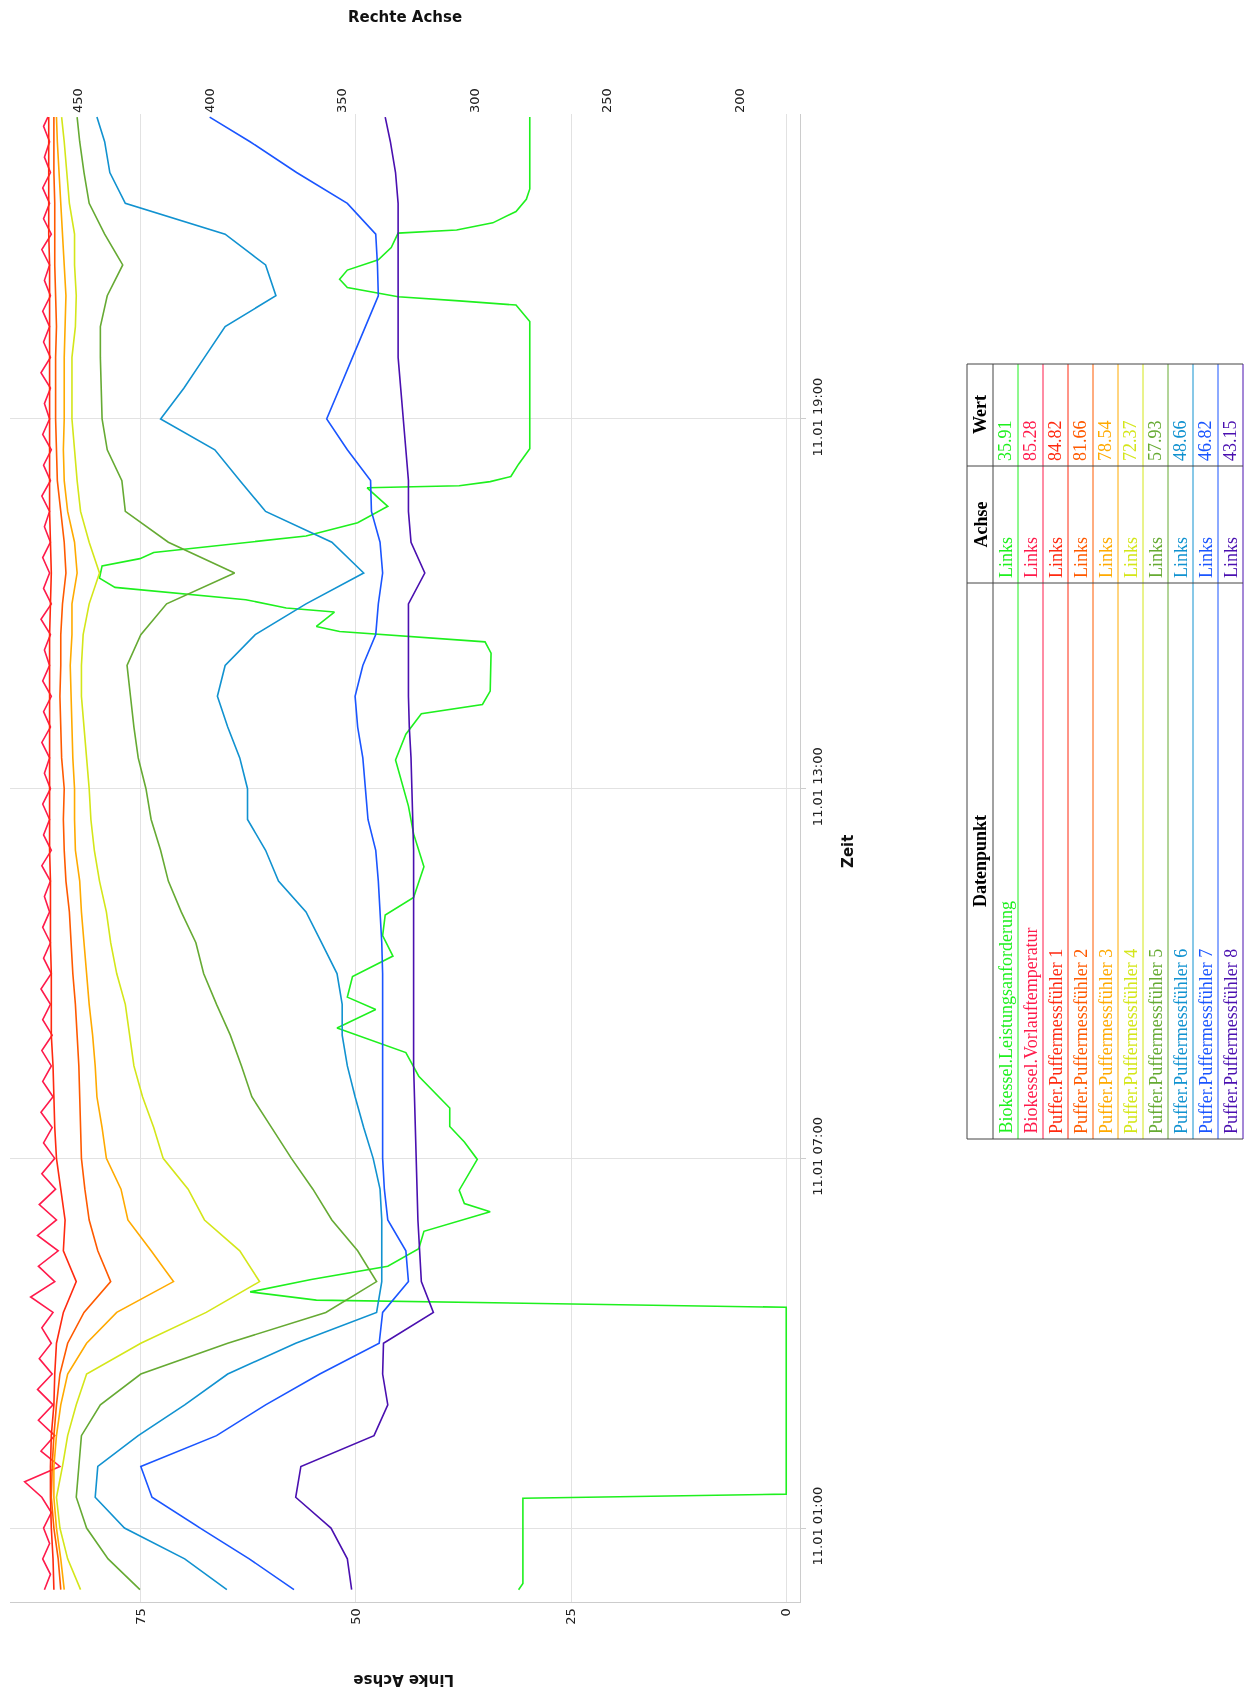  What do you see at coordinates (739, 100) in the screenshot?
I see `x2-tick-label: 200` at bounding box center [739, 100].